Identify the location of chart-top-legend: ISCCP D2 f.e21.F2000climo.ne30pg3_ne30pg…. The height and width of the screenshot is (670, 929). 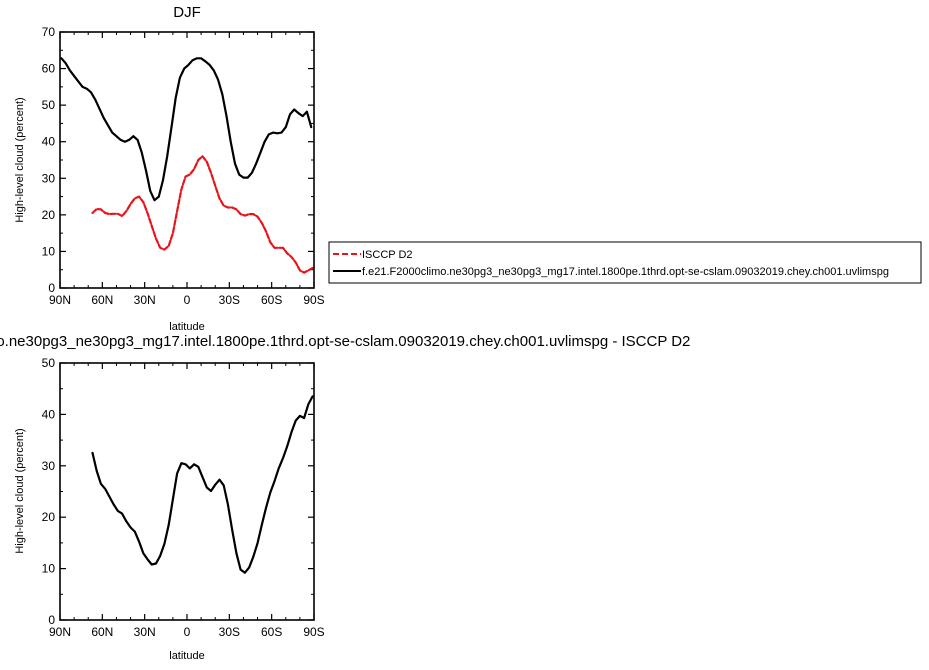
(625, 262).